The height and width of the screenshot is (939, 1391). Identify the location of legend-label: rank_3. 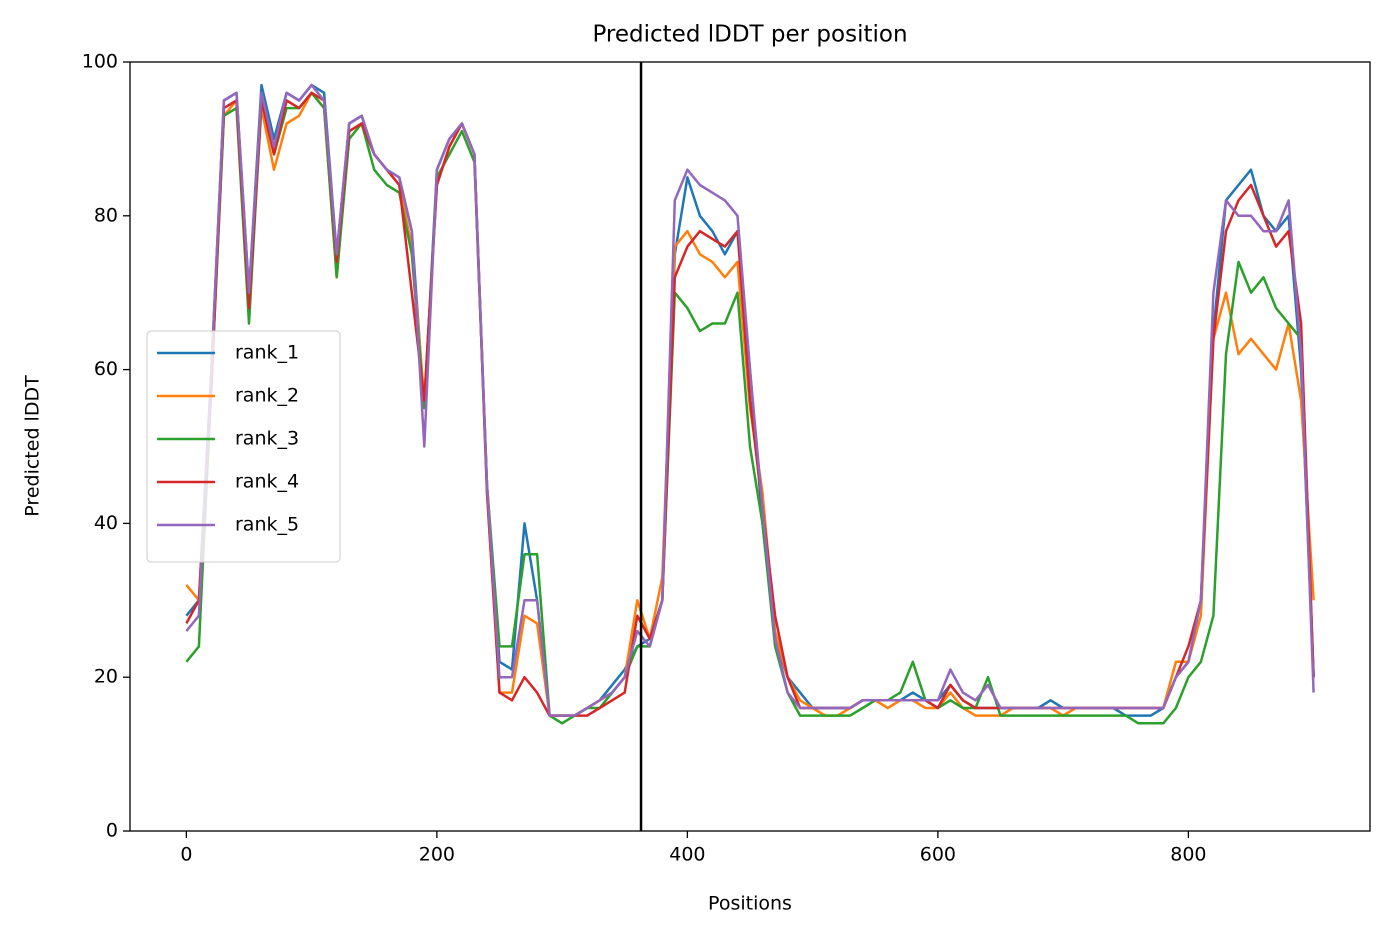
(267, 439).